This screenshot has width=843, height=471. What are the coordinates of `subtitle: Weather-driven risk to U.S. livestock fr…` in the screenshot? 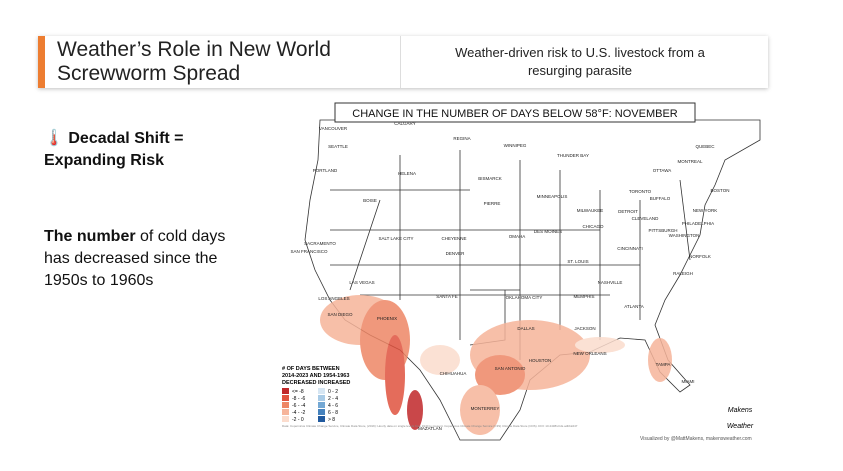 It's located at (580, 62).